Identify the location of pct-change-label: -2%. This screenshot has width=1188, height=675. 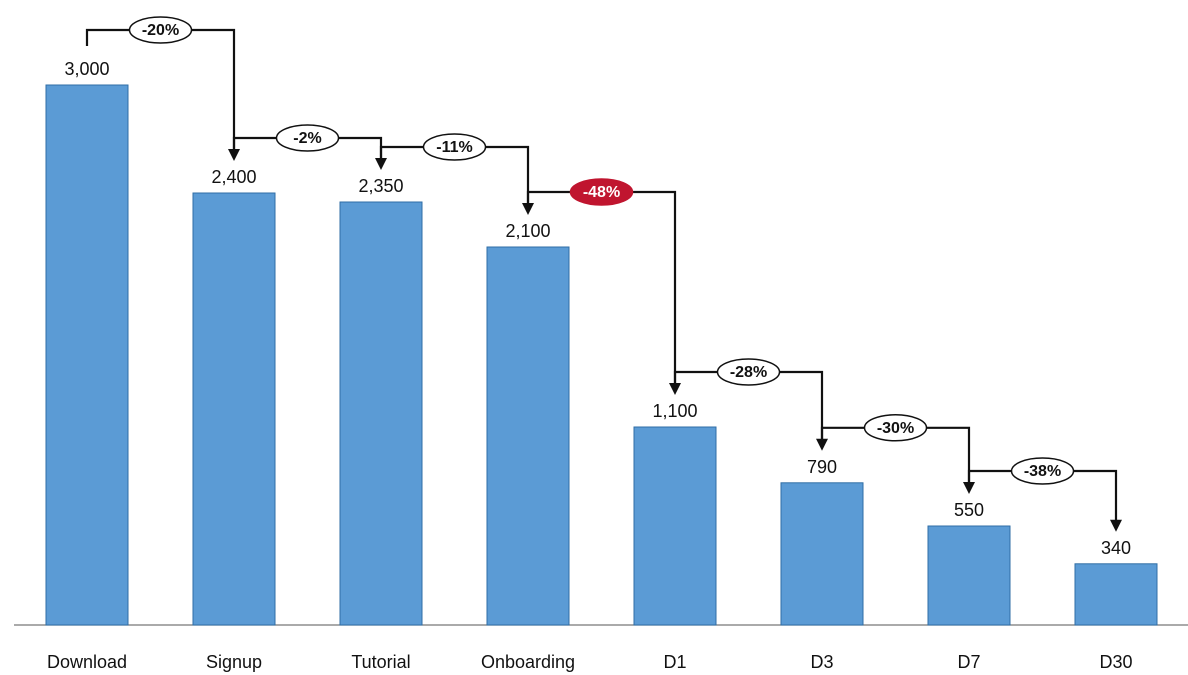
(307, 138).